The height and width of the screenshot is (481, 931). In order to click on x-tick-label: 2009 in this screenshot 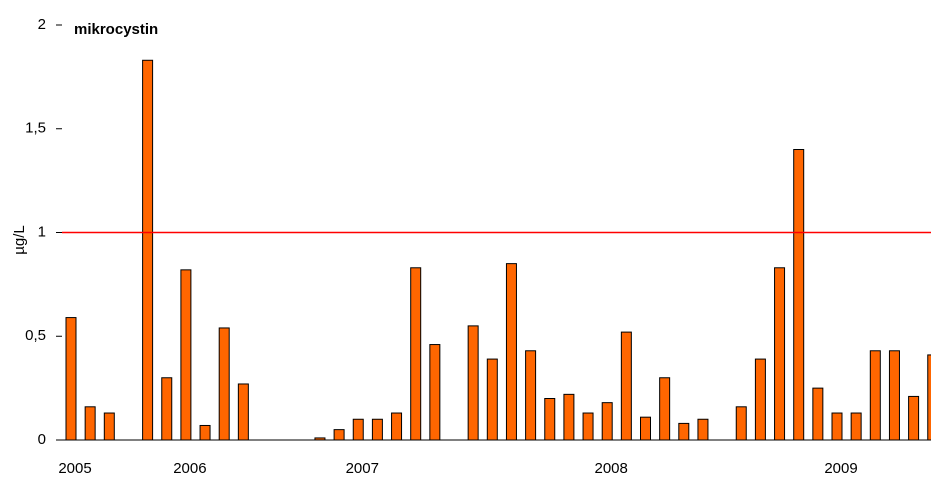, I will do `click(840, 468)`.